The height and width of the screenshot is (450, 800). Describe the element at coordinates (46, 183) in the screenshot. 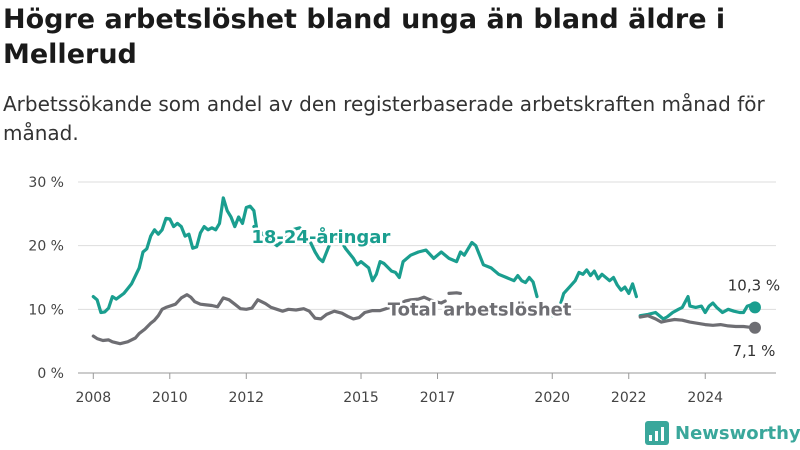

I see `y-tick-label: 30 %` at that location.